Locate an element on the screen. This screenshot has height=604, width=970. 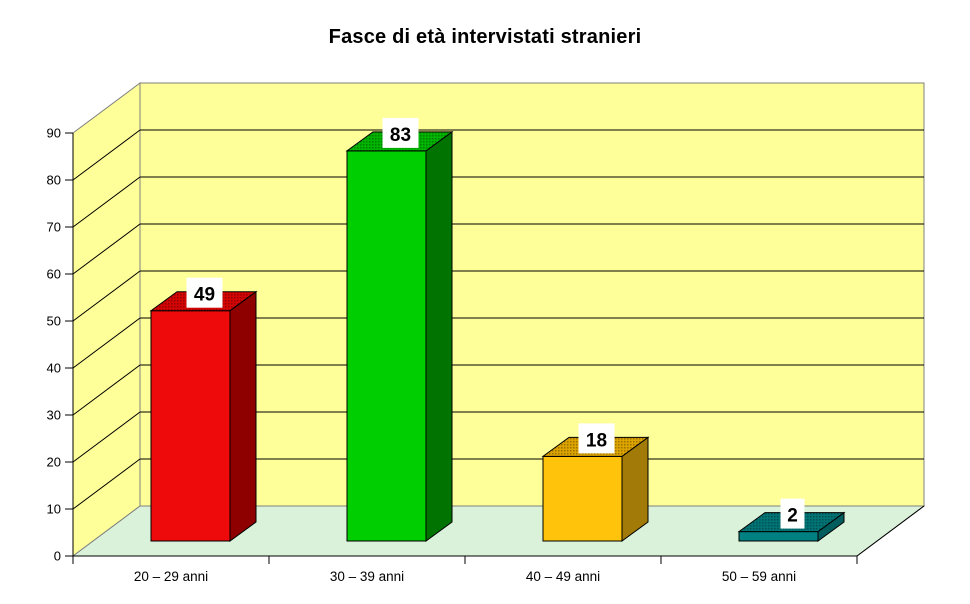
bar-group-gold: 18 is located at coordinates (595, 482).